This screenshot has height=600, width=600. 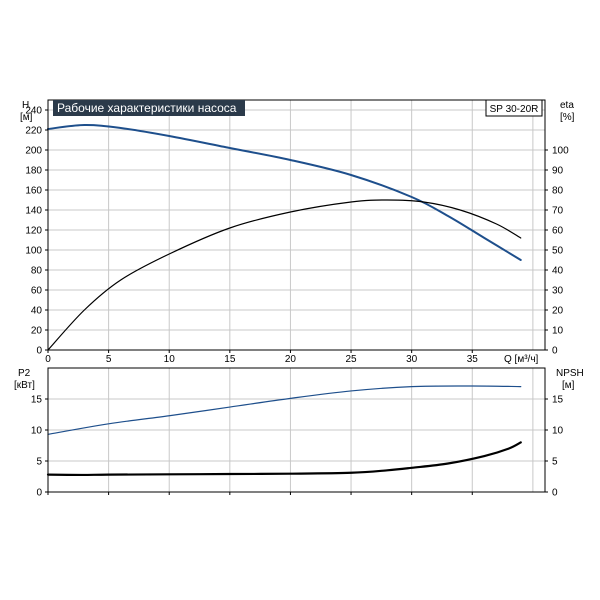 I want to click on model-label: SP 30-20R, so click(x=514, y=109).